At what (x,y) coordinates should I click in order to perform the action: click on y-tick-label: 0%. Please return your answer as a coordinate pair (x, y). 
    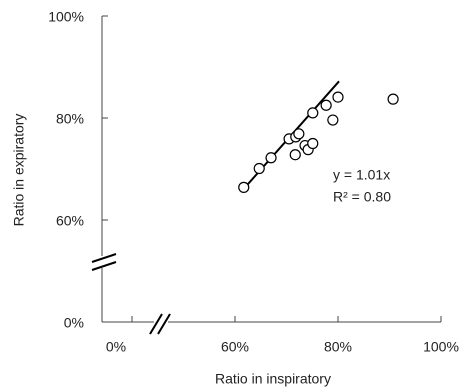
    Looking at the image, I should click on (74, 323).